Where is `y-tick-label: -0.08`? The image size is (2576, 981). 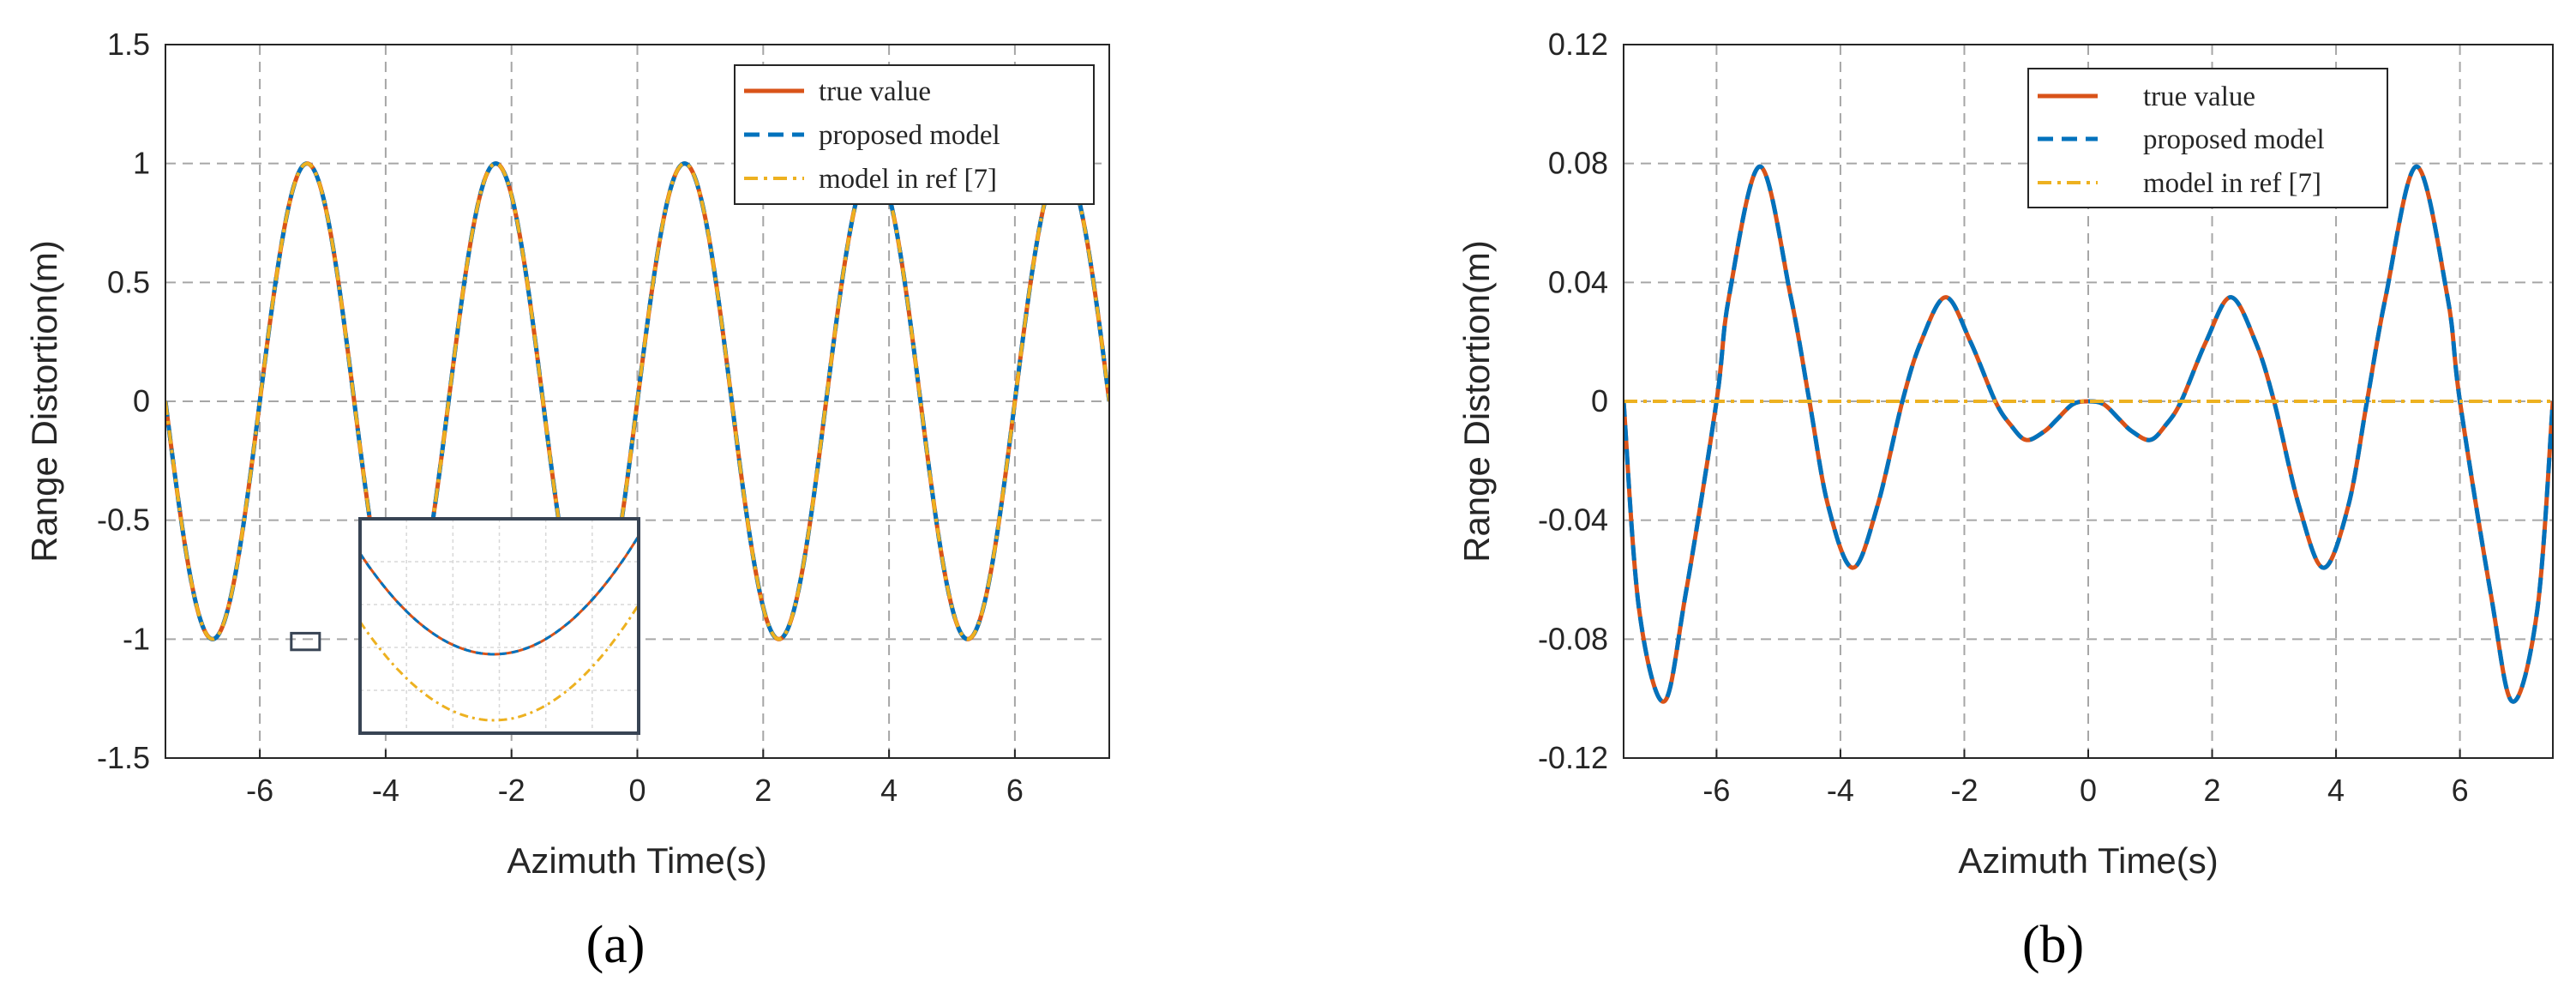
y-tick-label: -0.08 is located at coordinates (1573, 638).